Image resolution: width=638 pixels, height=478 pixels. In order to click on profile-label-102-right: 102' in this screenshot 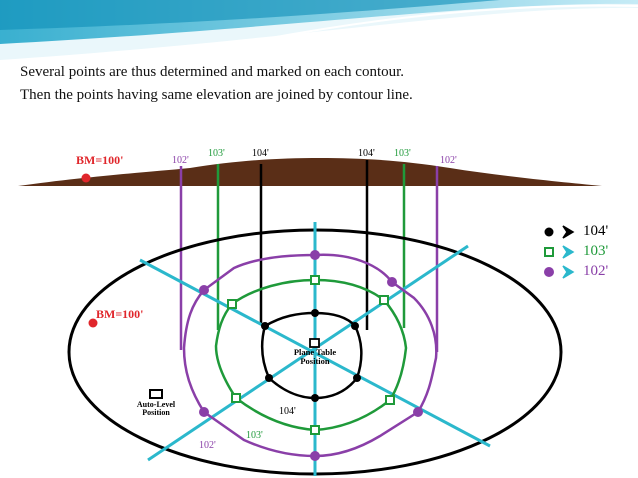, I will do `click(448, 160)`.